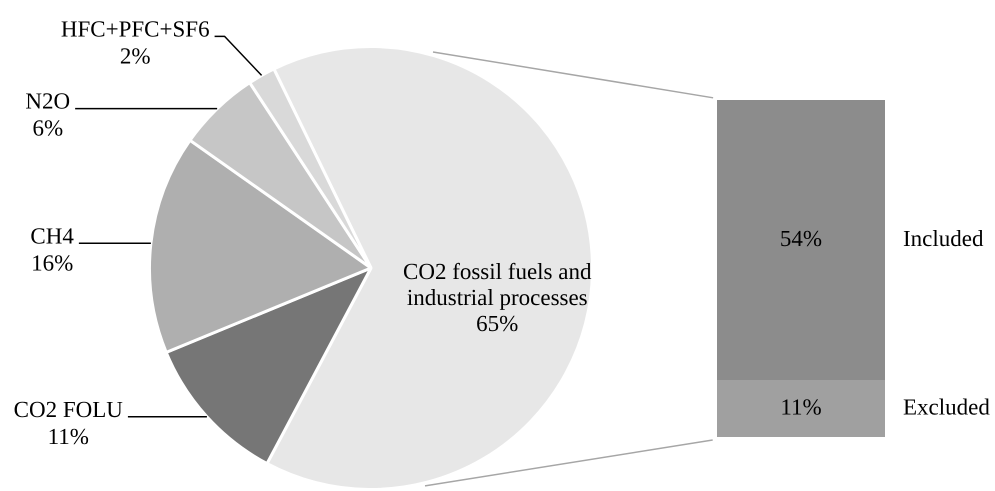 This screenshot has width=995, height=491. What do you see at coordinates (801, 239) in the screenshot?
I see `data-label: 54%` at bounding box center [801, 239].